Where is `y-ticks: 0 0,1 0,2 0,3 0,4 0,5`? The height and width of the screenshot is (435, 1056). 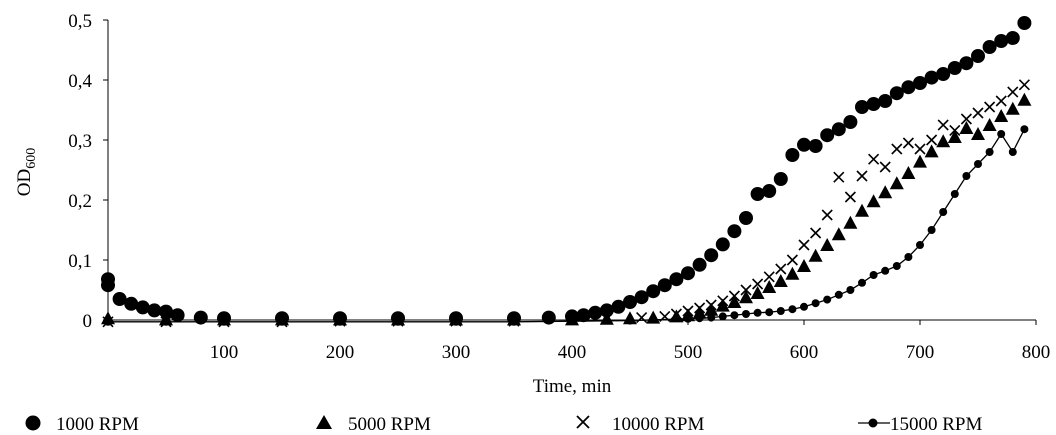 y-ticks: 0 0,1 0,2 0,3 0,4 0,5 is located at coordinates (88, 171).